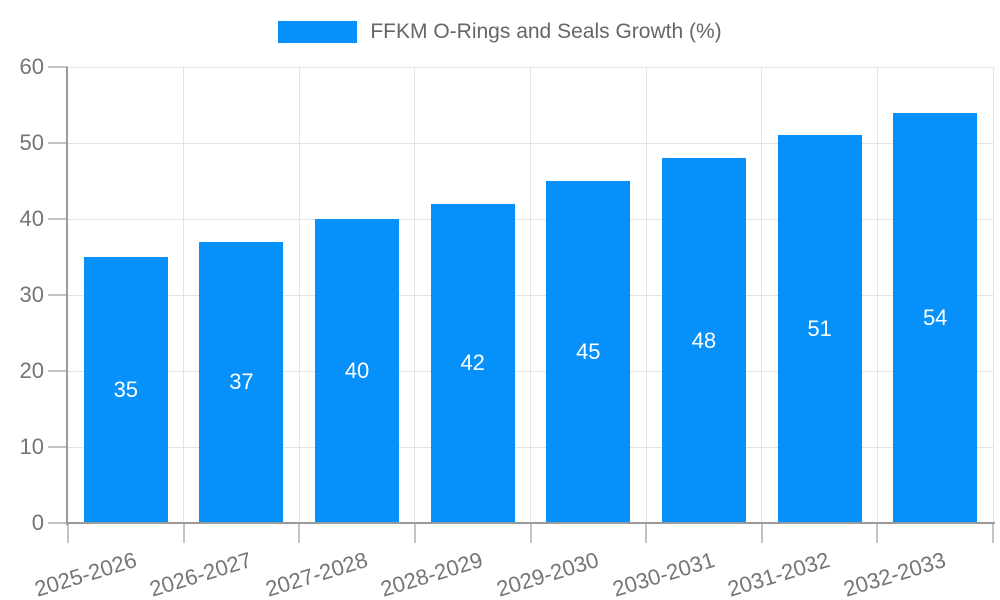 The height and width of the screenshot is (600, 1000). I want to click on y-tick-label: 20, so click(31, 370).